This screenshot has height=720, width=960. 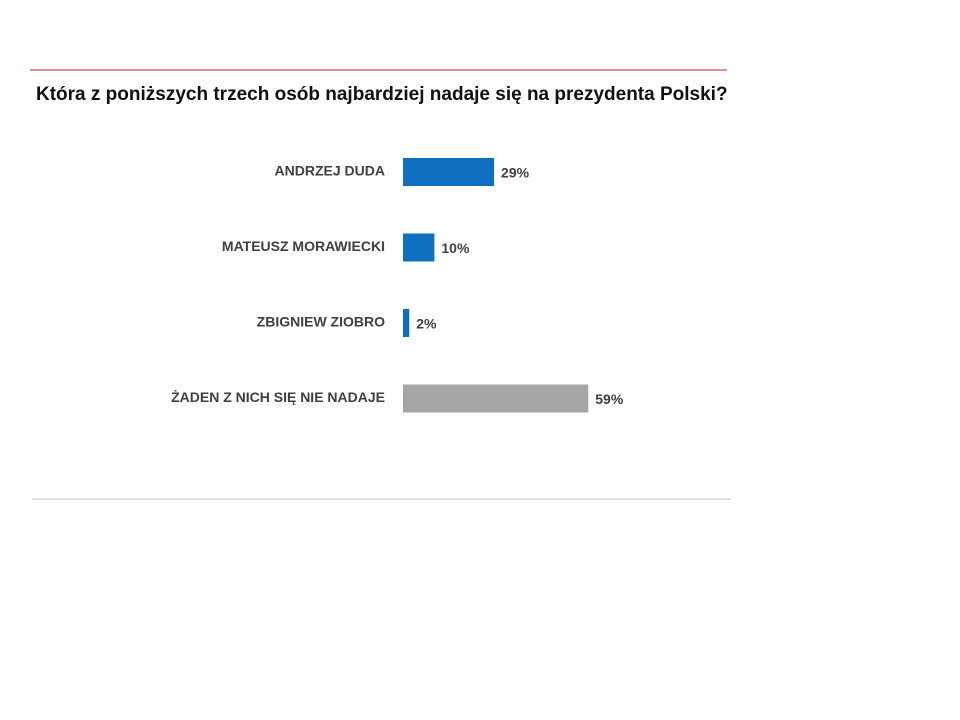 What do you see at coordinates (303, 246) in the screenshot?
I see `category-label: MATEUSZ MORAWIECKI` at bounding box center [303, 246].